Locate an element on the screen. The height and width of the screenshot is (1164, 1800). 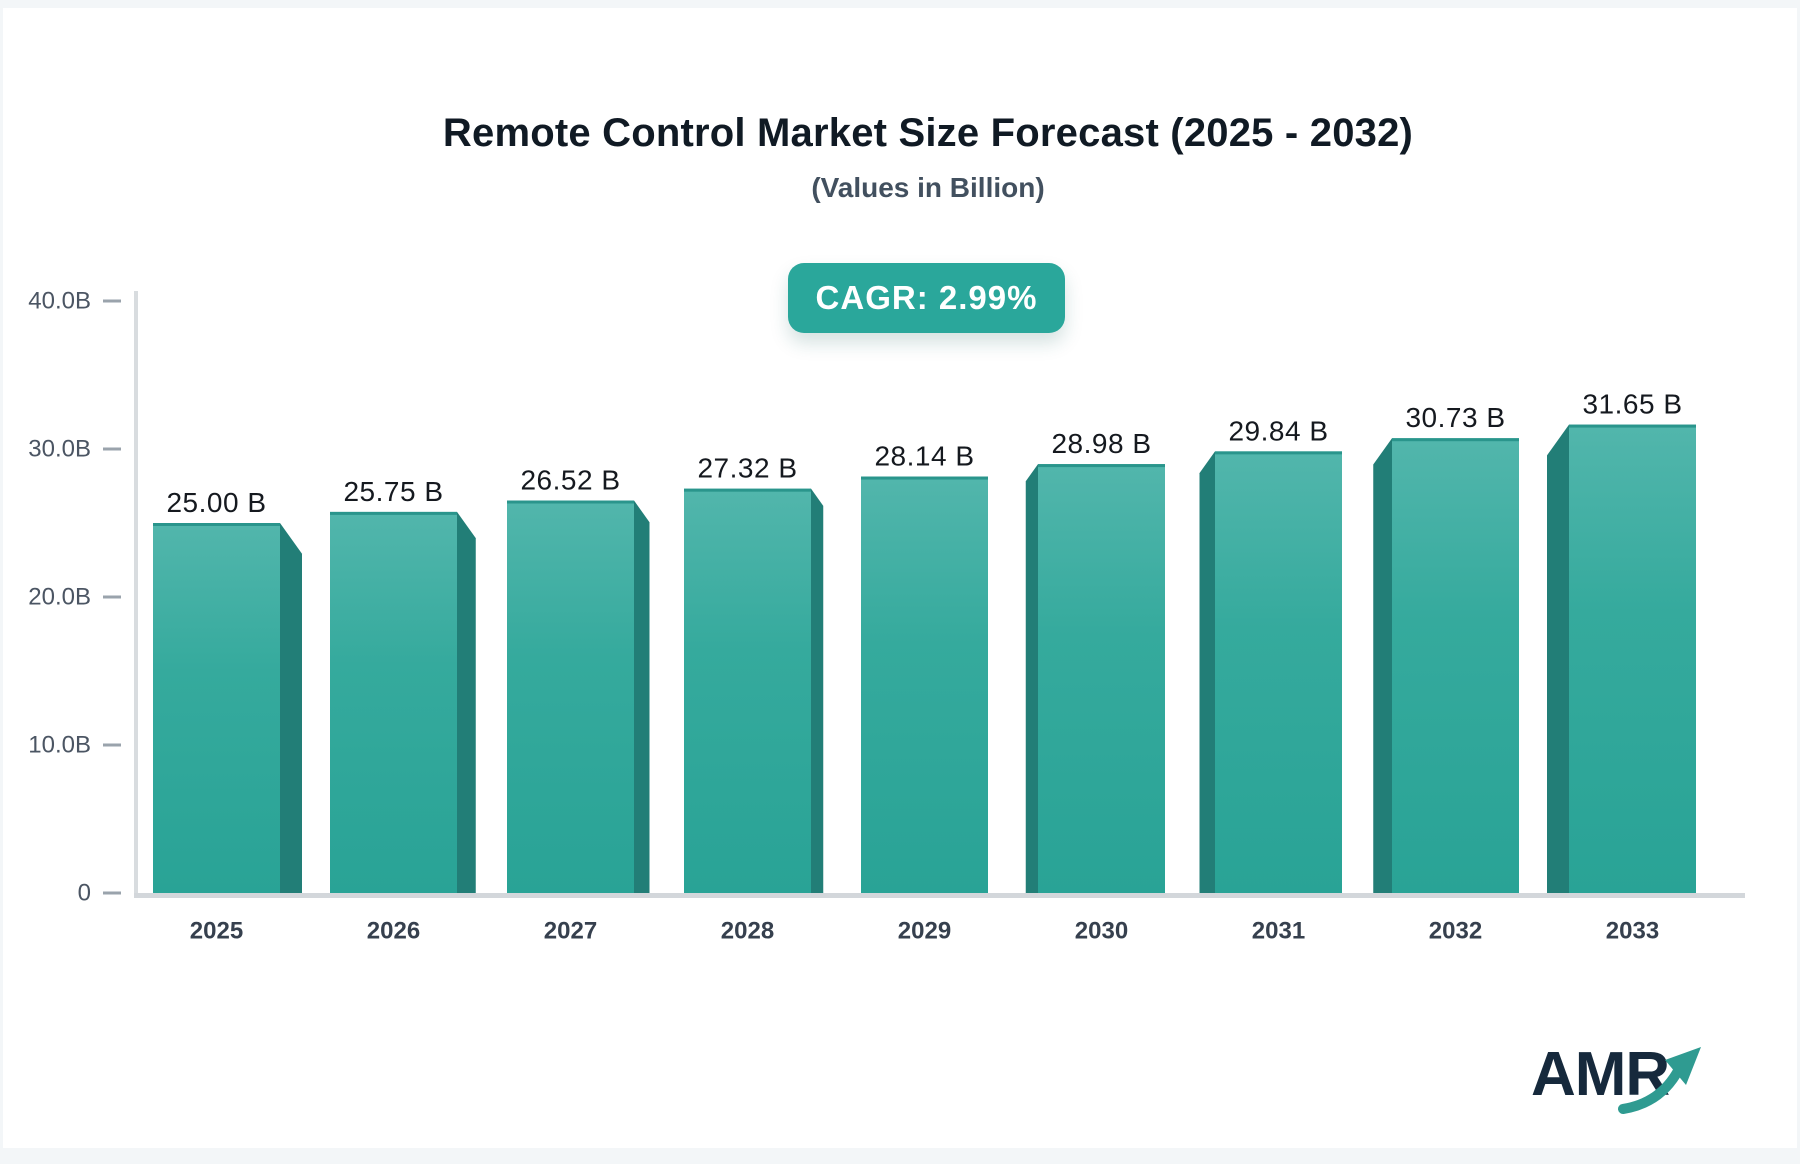
chart-subtitle: (Values in Billion) is located at coordinates (928, 187).